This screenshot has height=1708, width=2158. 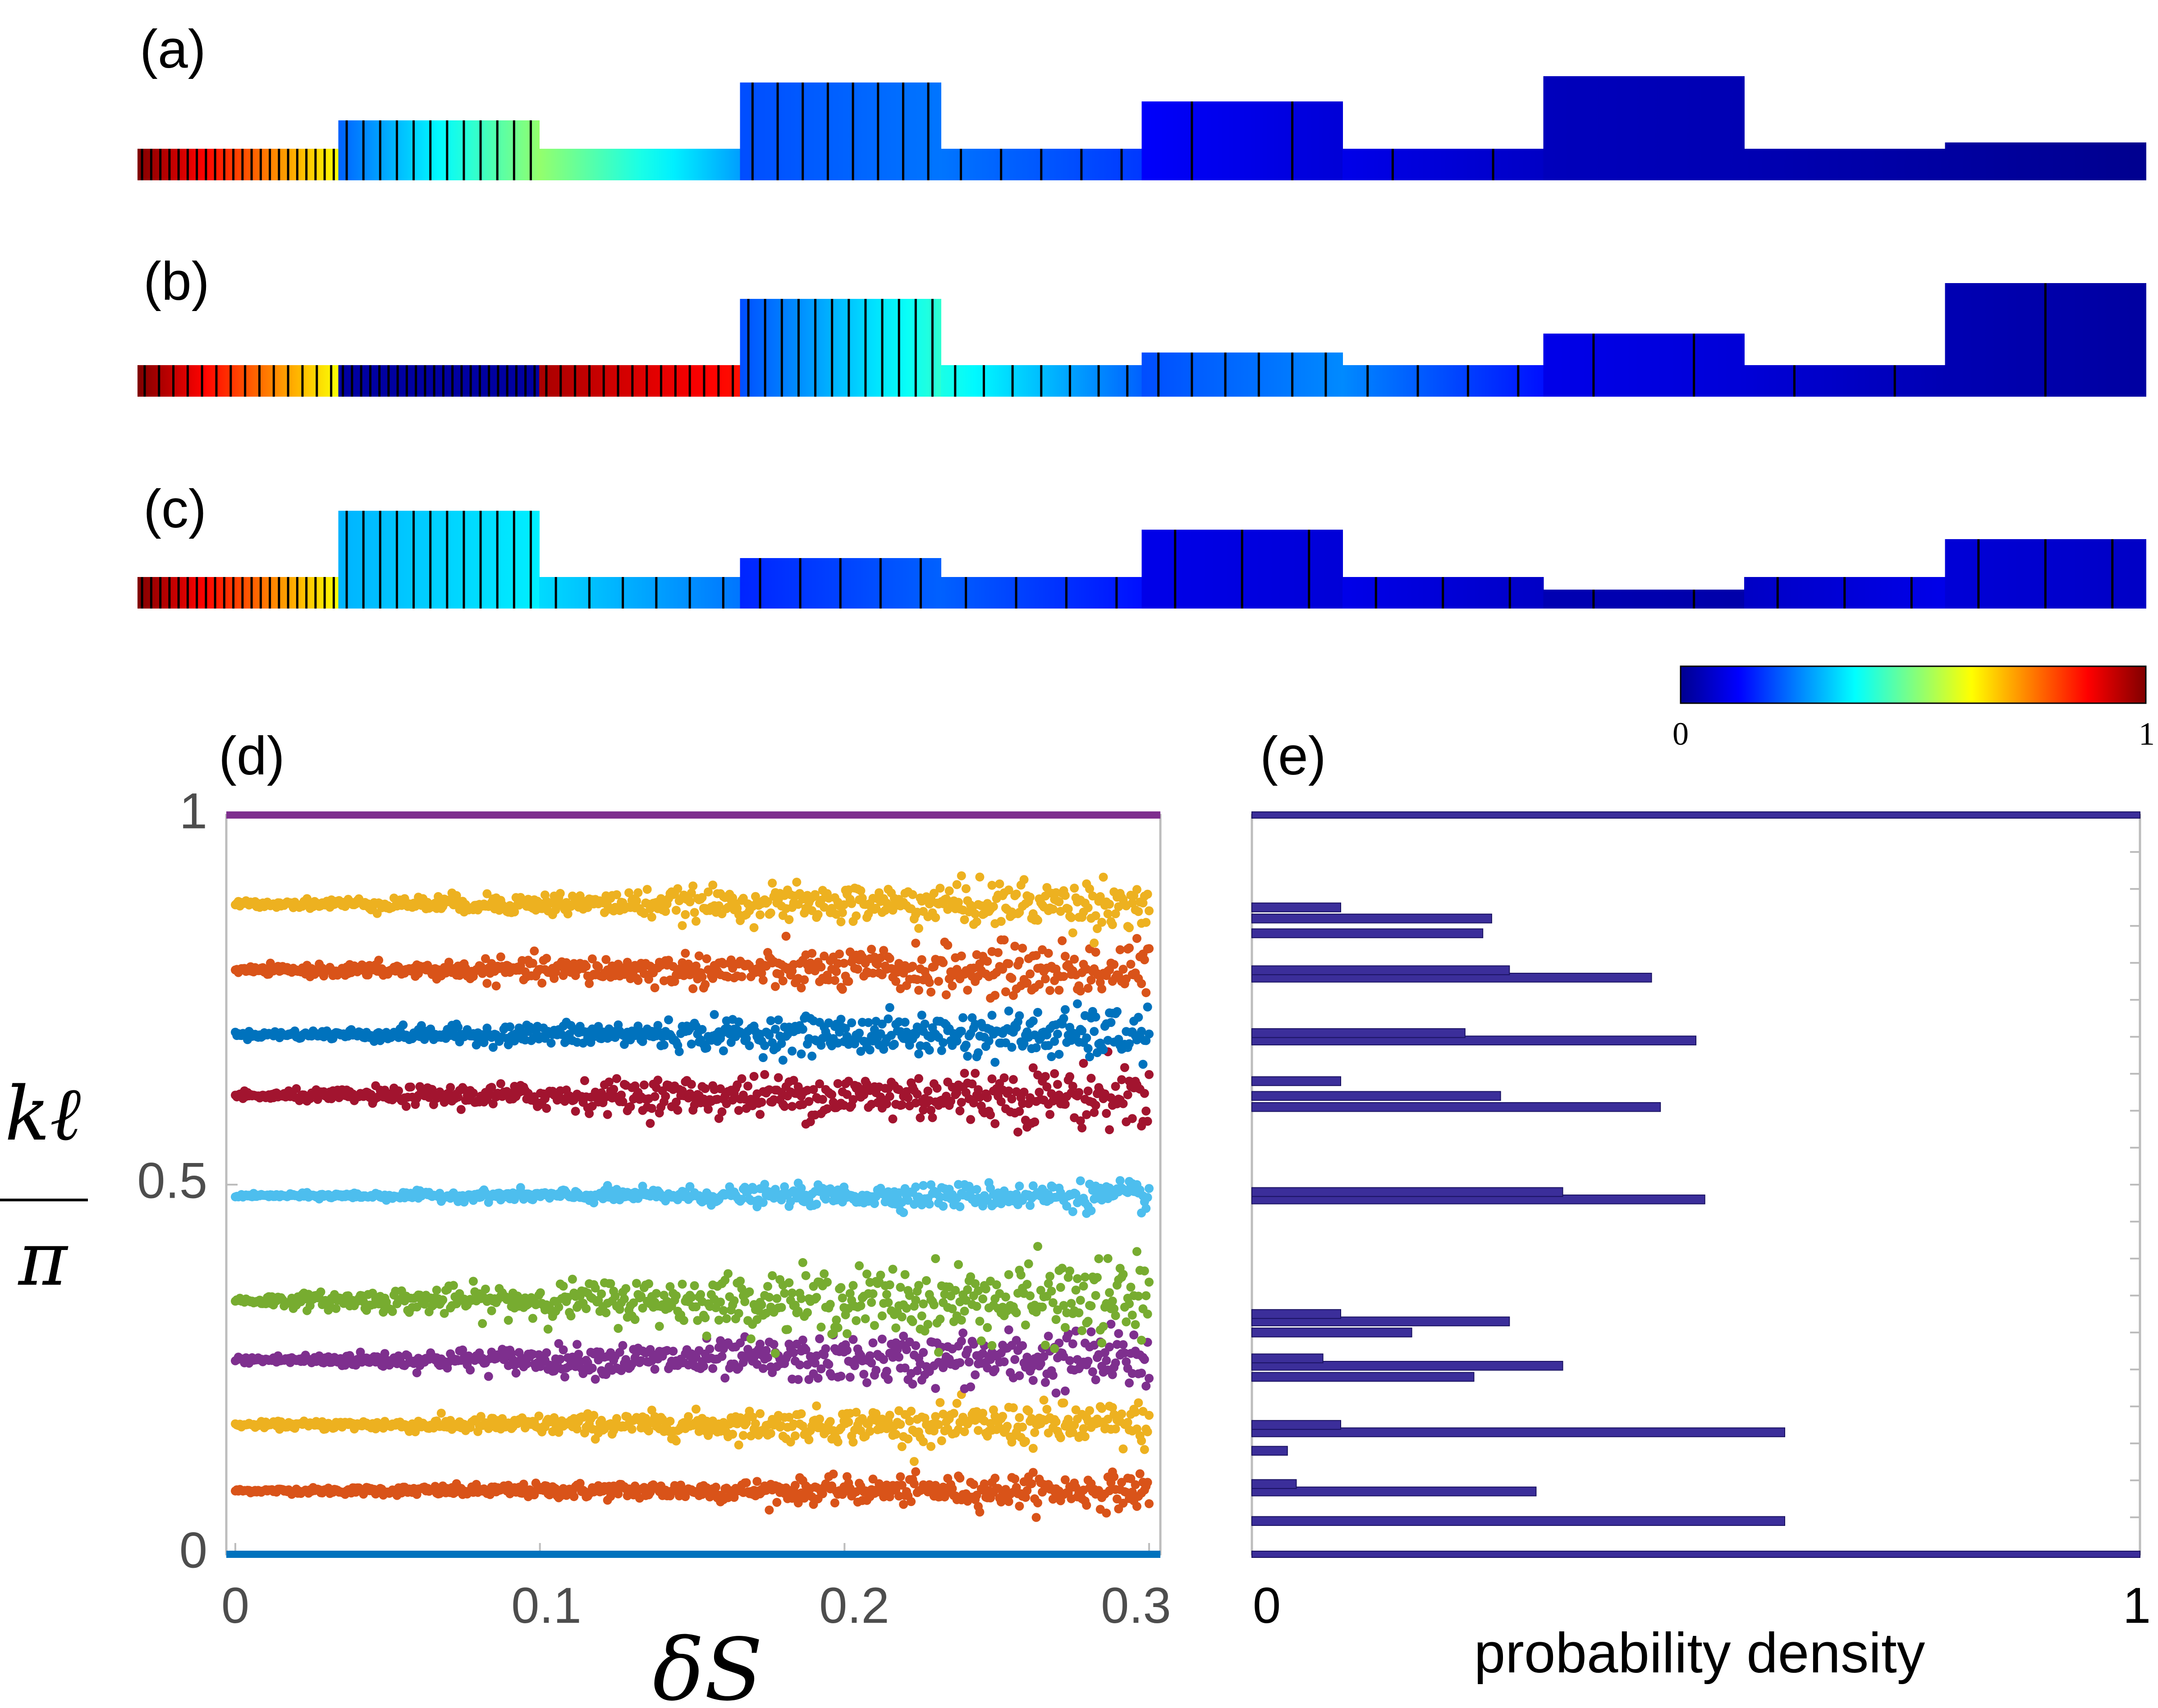 I want to click on colorbar-gradient, so click(x=1913, y=684).